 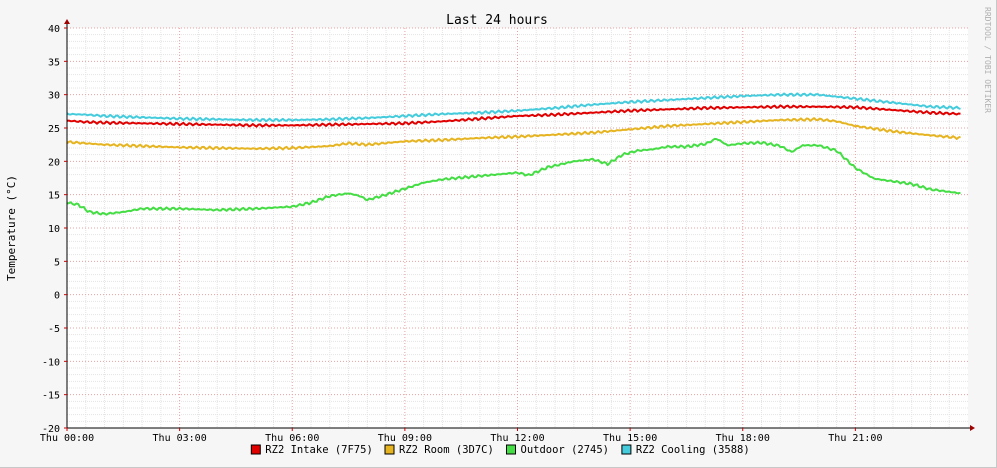 What do you see at coordinates (693, 450) in the screenshot?
I see `legend-label: RZ2 Cooling (3588)` at bounding box center [693, 450].